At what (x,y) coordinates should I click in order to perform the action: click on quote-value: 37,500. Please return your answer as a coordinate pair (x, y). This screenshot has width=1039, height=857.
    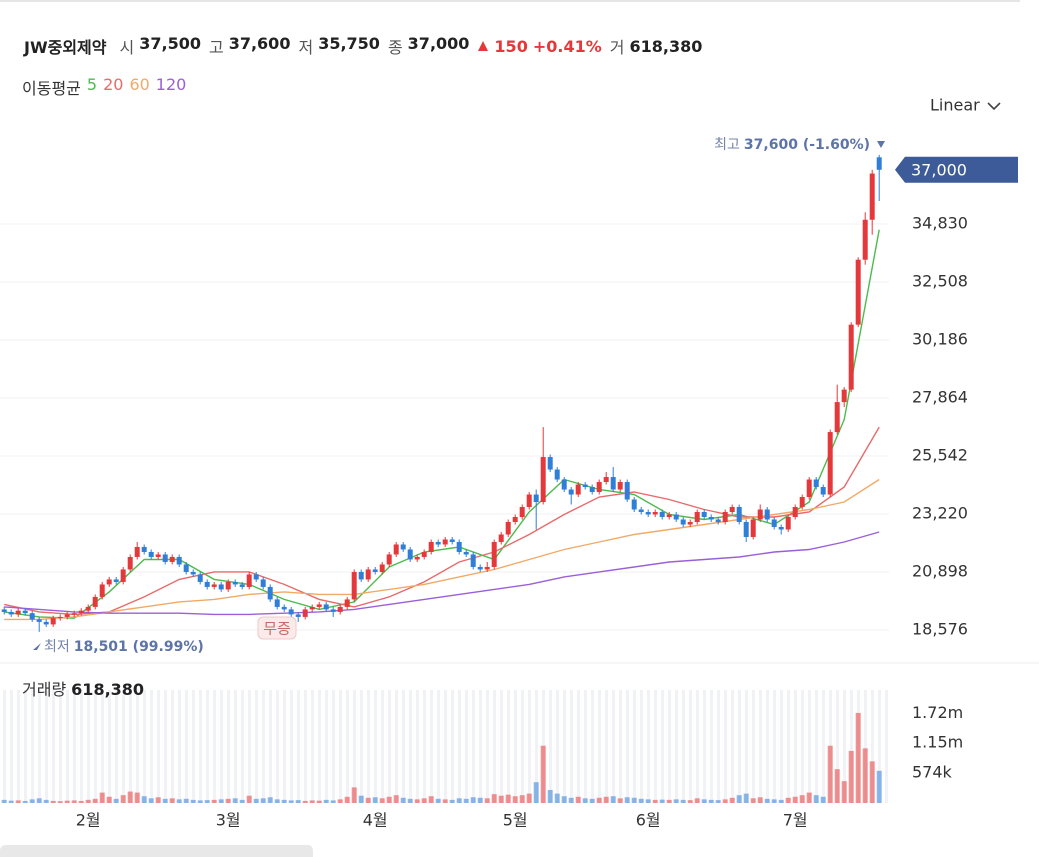
    Looking at the image, I should click on (170, 43).